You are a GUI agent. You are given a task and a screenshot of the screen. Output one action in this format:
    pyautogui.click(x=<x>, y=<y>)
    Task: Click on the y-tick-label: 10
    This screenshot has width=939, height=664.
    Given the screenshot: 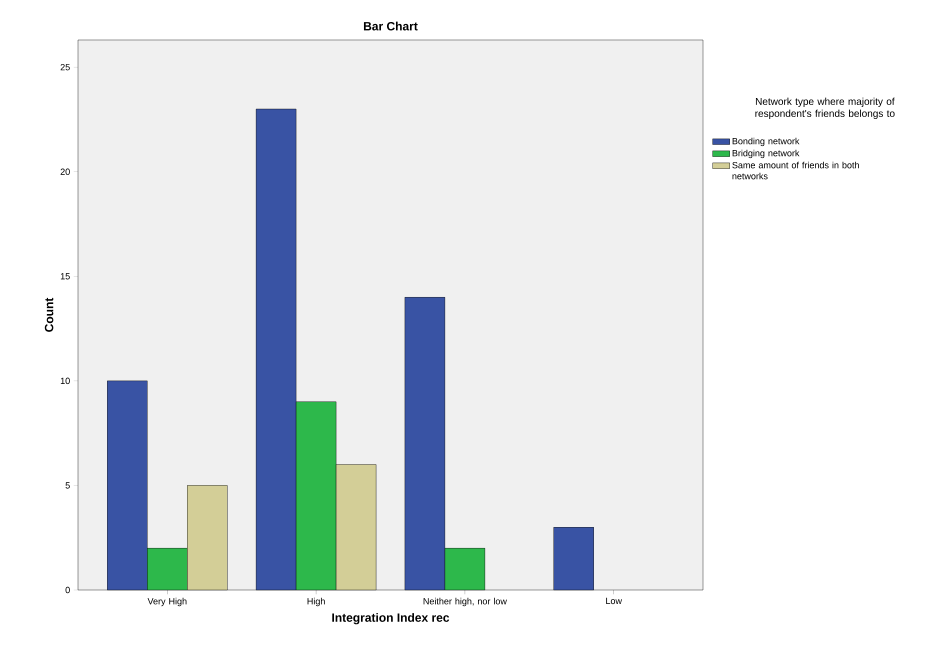 What is the action you would take?
    pyautogui.click(x=65, y=381)
    